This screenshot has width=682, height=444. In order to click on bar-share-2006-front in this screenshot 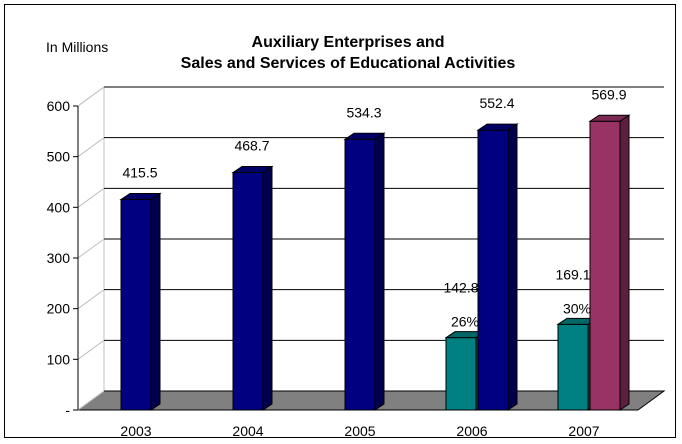, I will do `click(461, 374)`.